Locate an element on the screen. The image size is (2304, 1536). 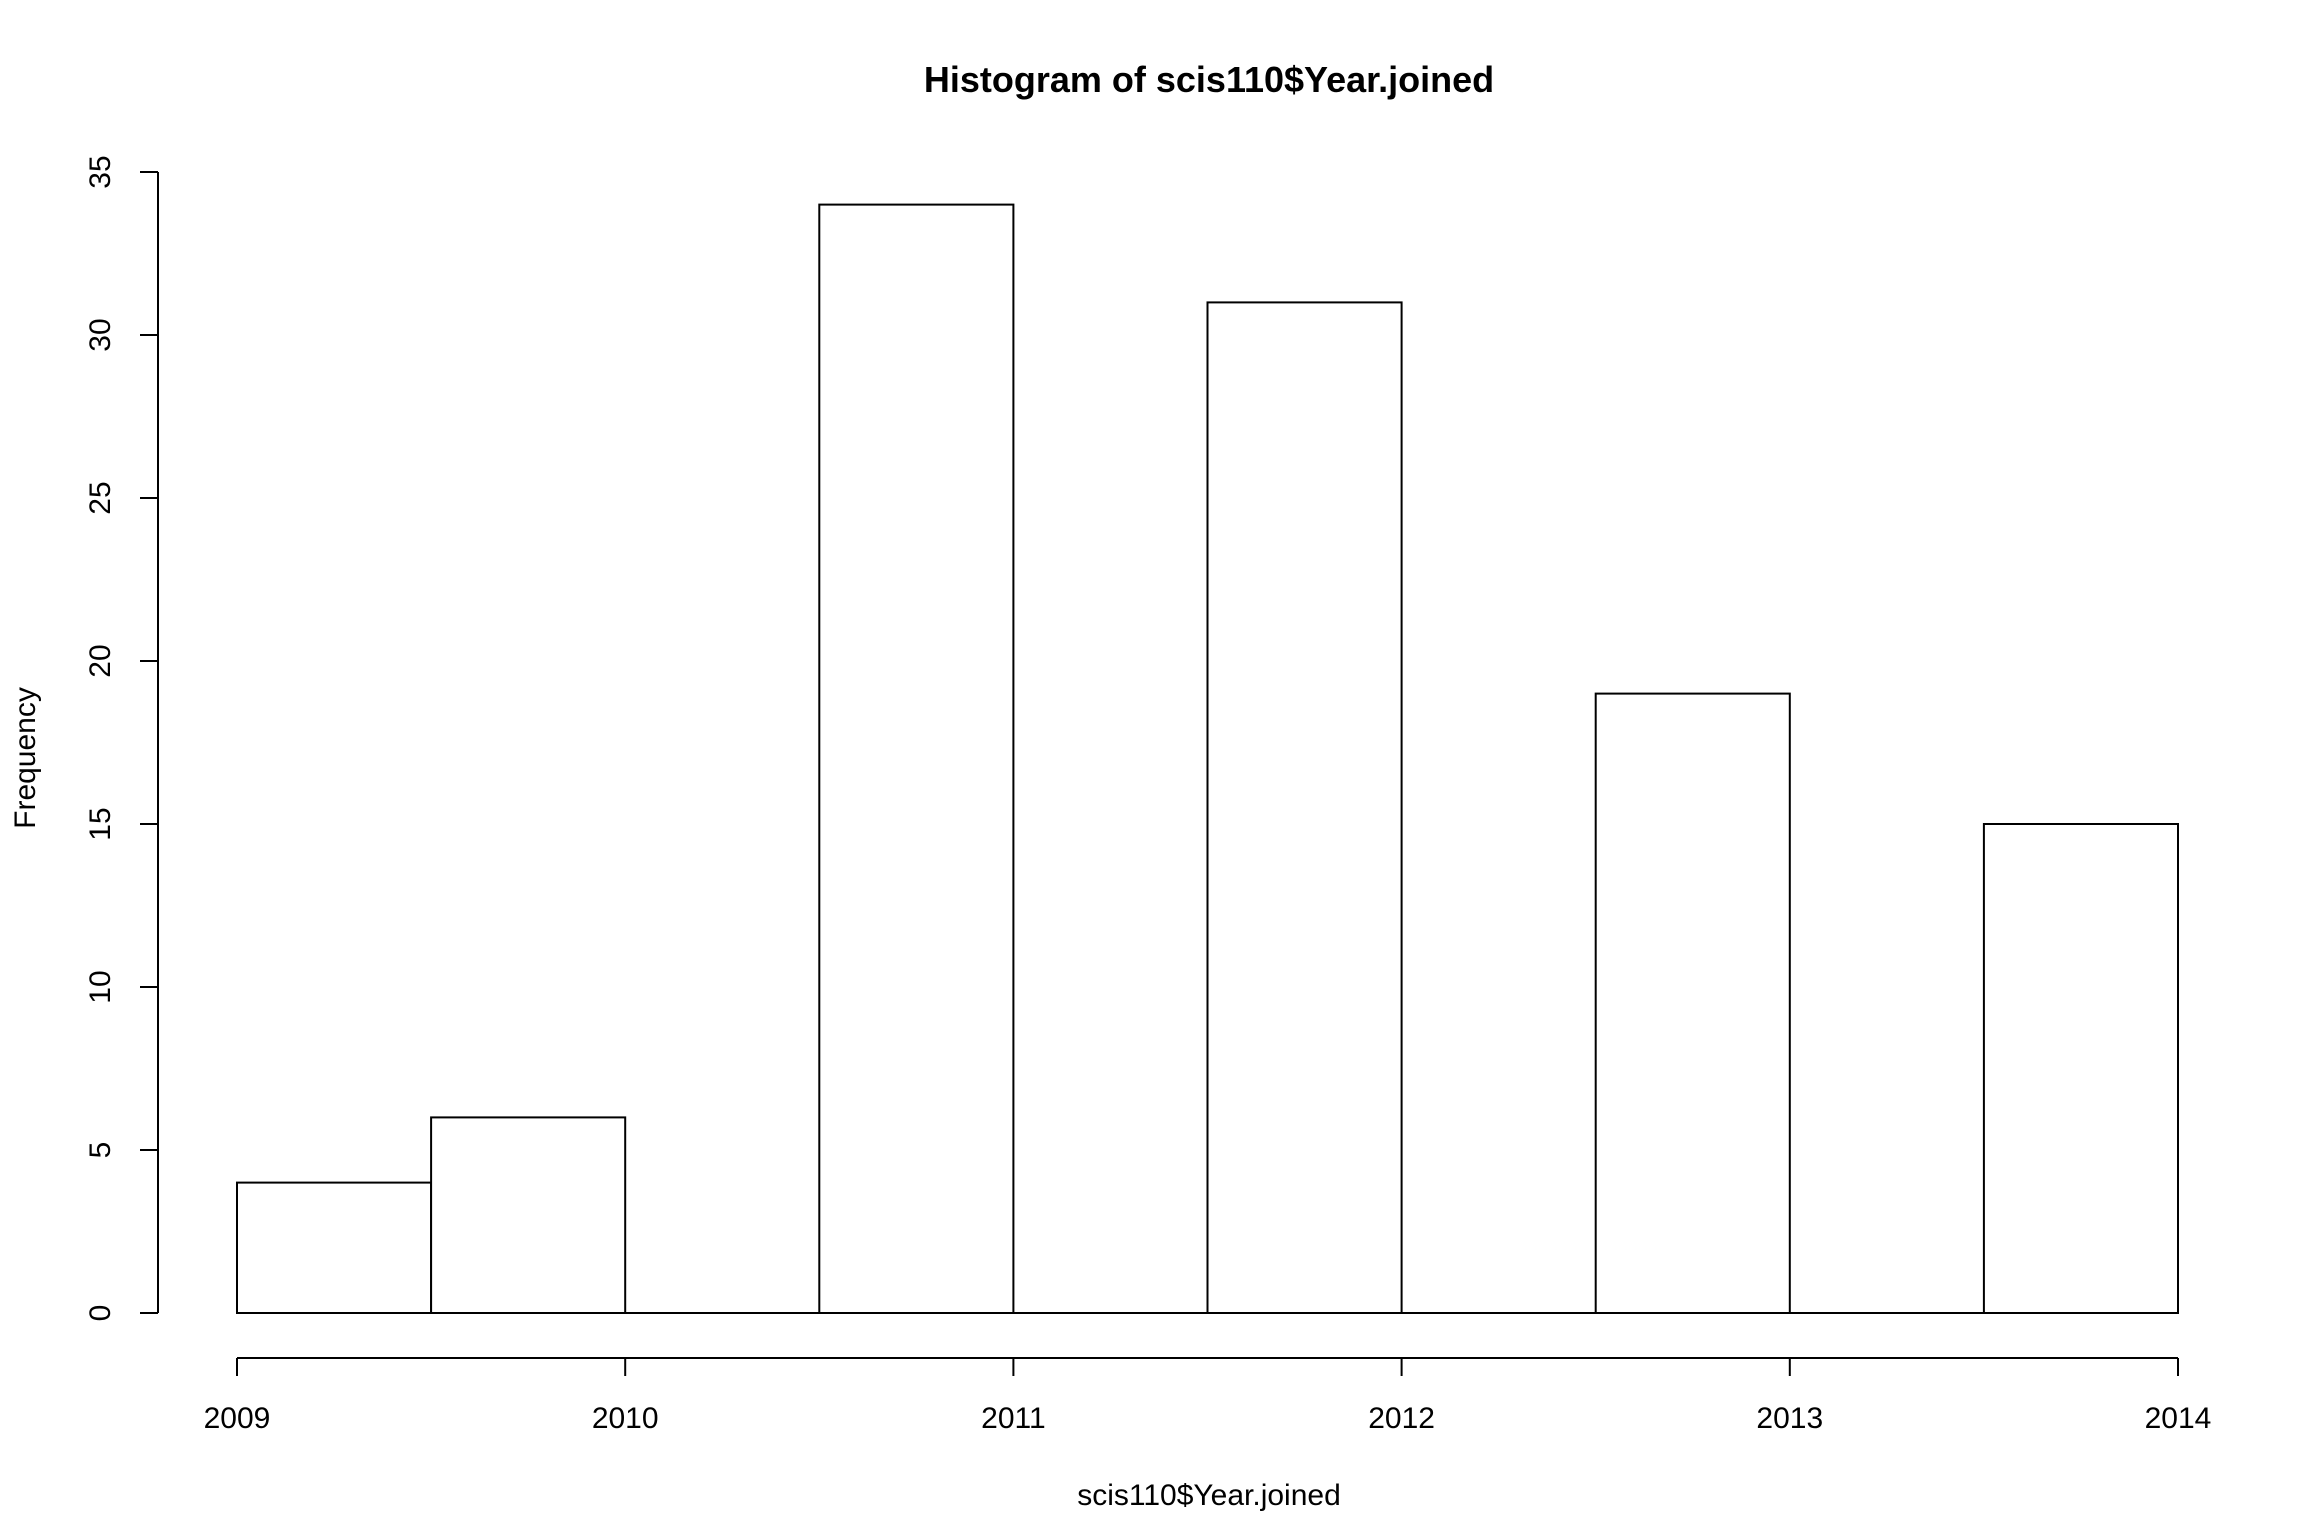
y-tick-label: 35 is located at coordinates (100, 171).